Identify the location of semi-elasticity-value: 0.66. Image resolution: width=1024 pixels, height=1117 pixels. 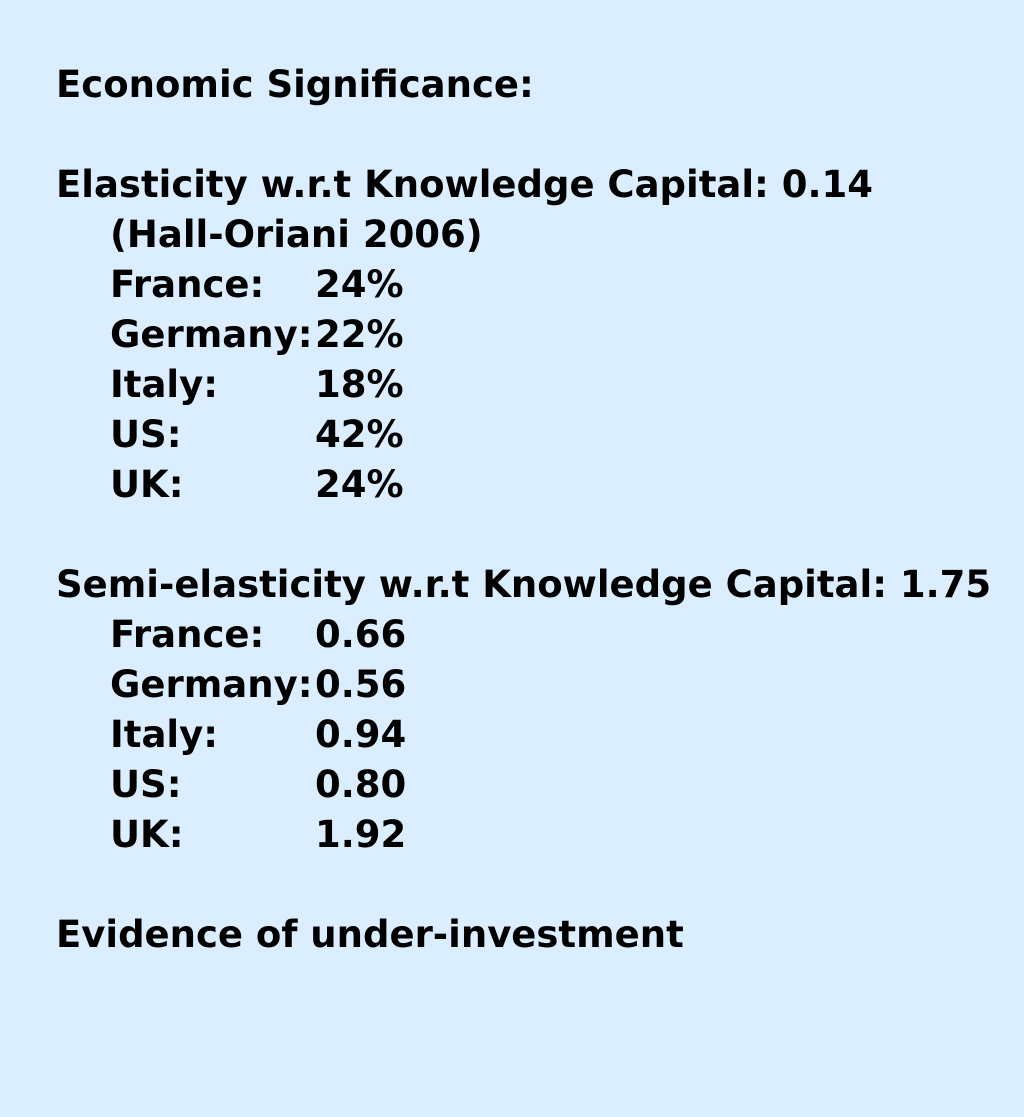
(361, 634).